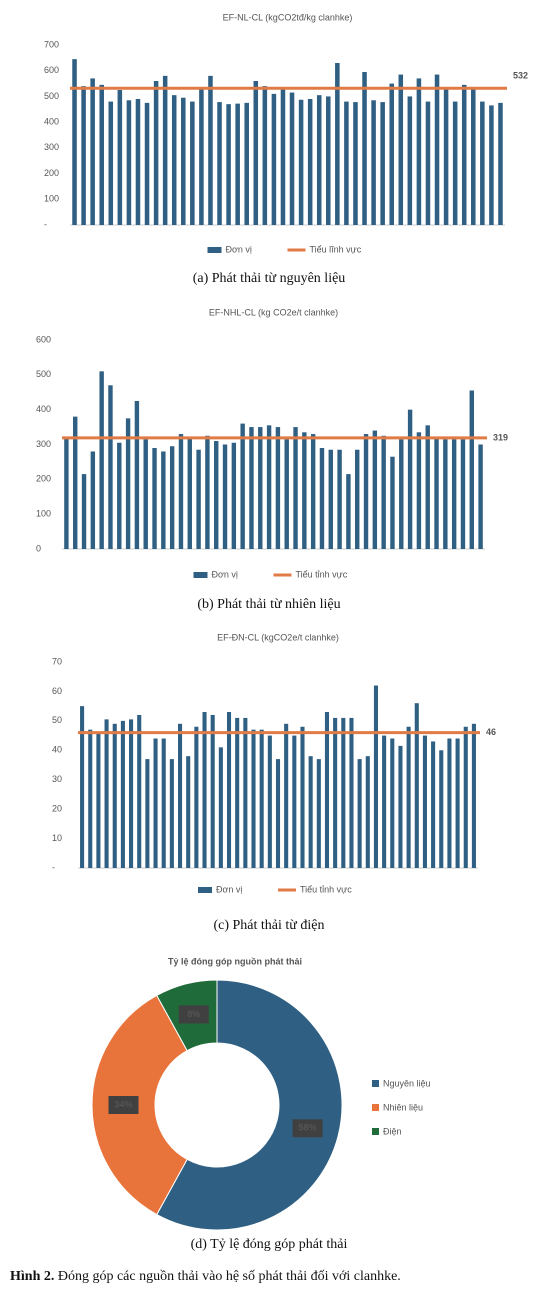 The image size is (538, 1292). I want to click on y-tick-label: 40, so click(57, 750).